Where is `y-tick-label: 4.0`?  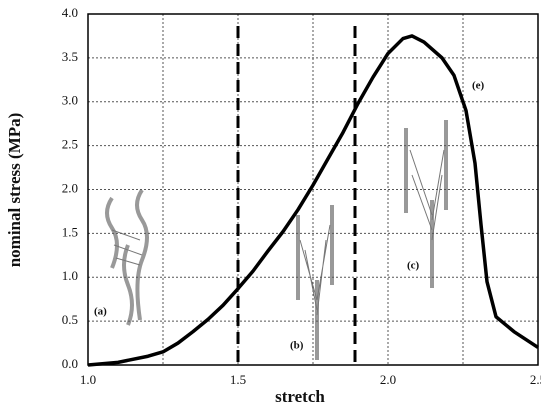
y-tick-label: 4.0 is located at coordinates (70, 12).